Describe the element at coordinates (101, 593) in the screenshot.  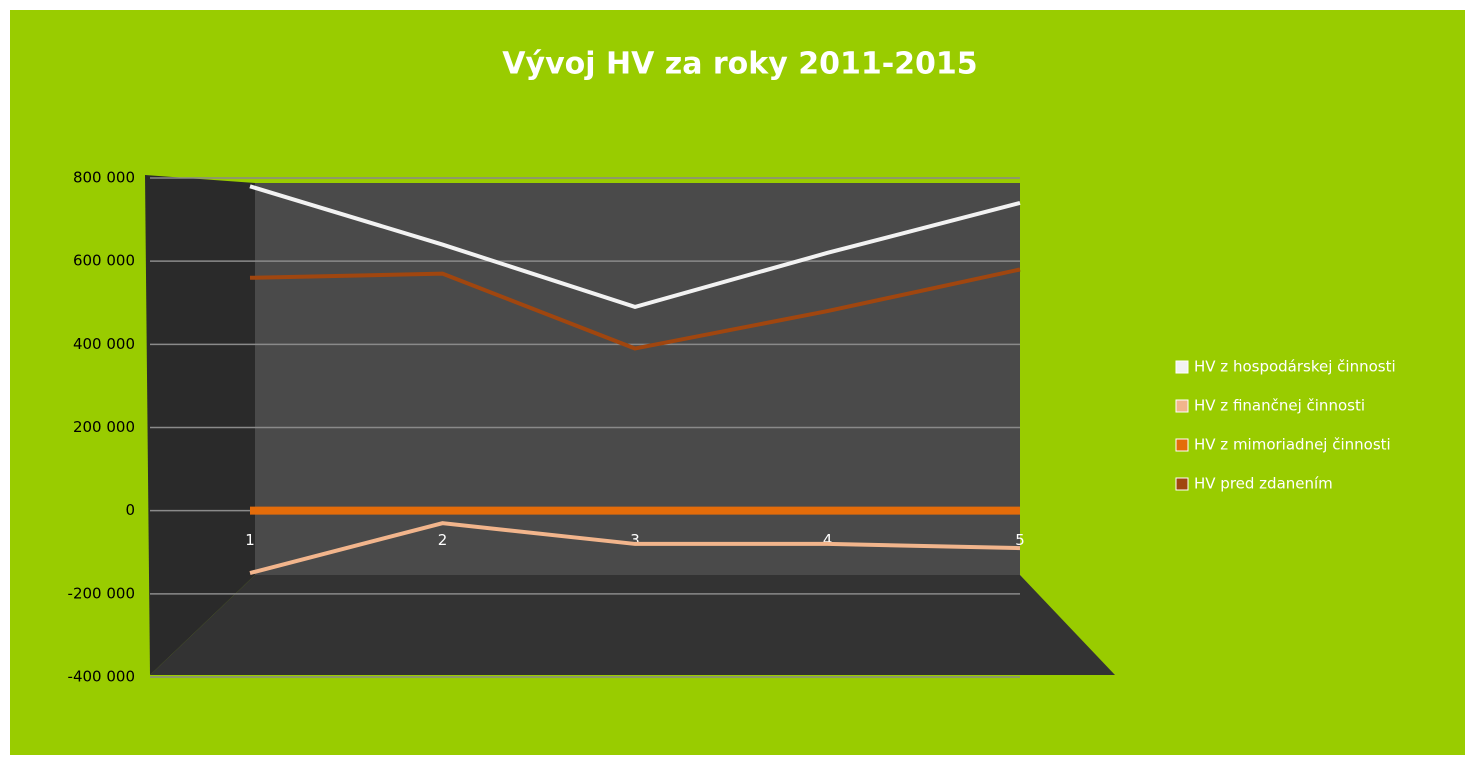
I see `y-tick-label: -200 000` at that location.